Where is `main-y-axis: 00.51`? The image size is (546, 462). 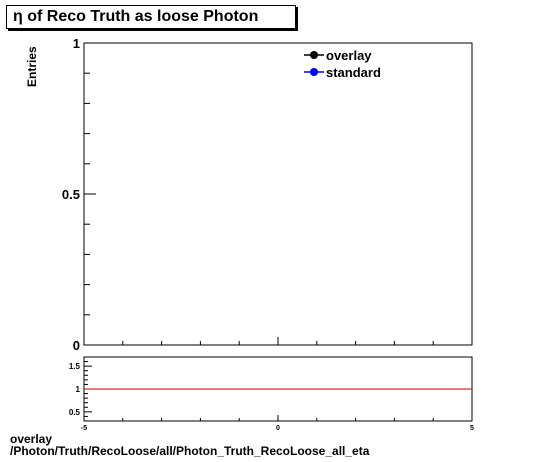 main-y-axis: 00.51 is located at coordinates (79, 194).